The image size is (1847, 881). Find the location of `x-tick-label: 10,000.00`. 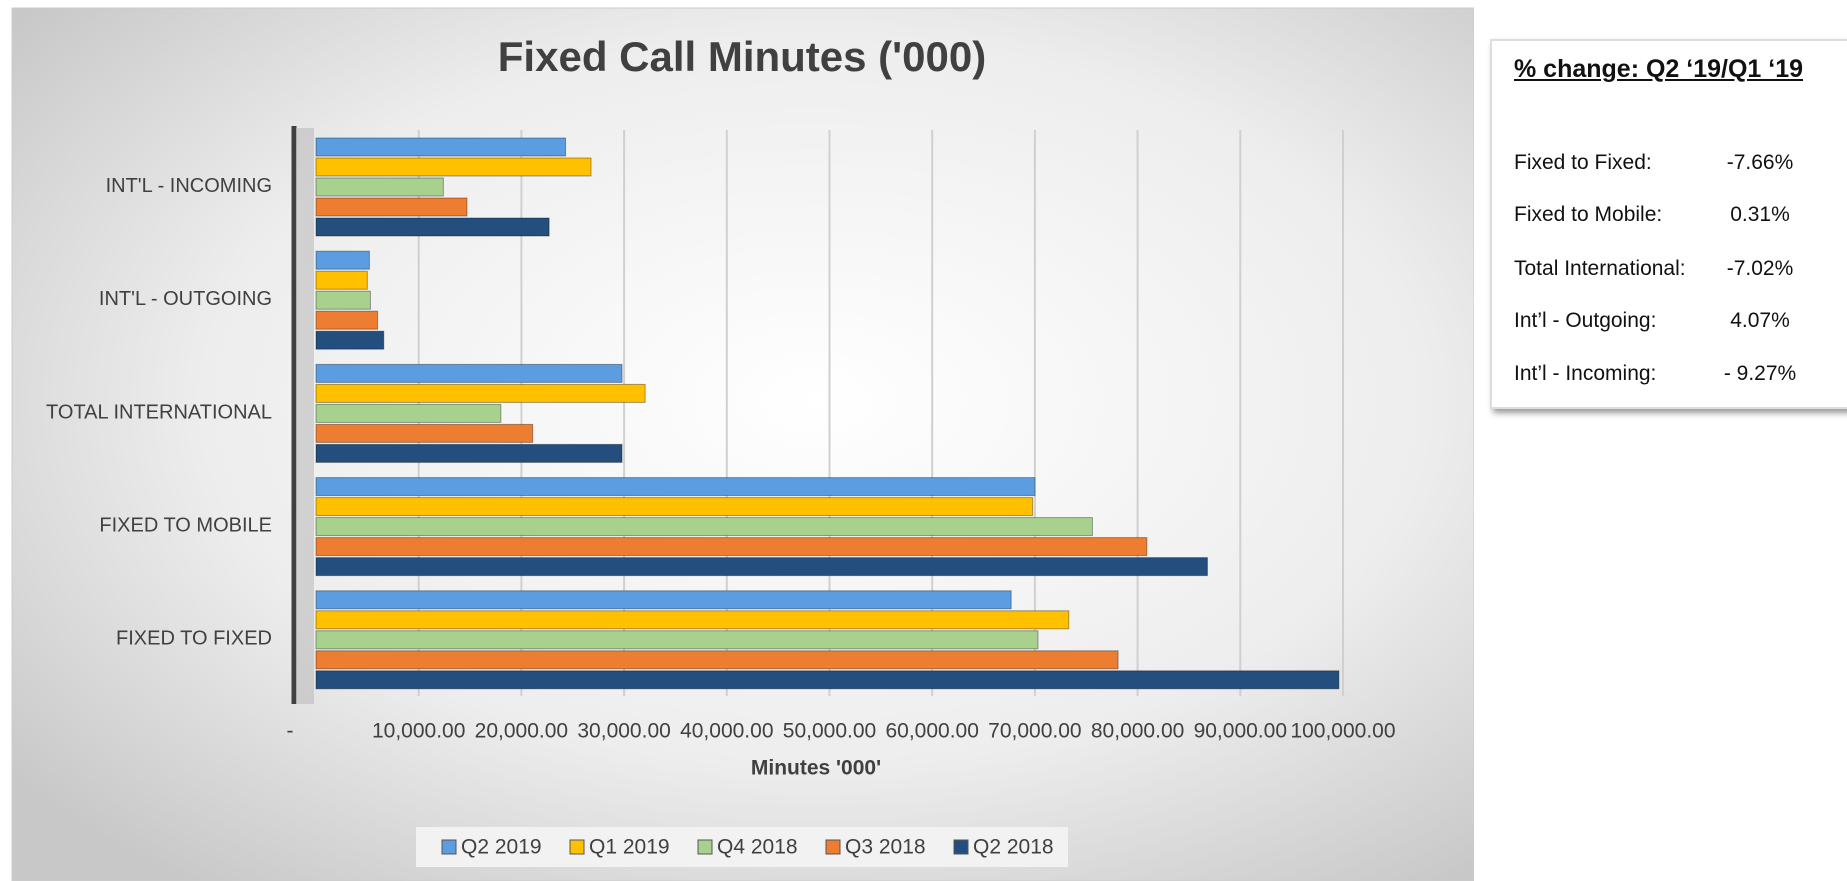

x-tick-label: 10,000.00 is located at coordinates (418, 731).